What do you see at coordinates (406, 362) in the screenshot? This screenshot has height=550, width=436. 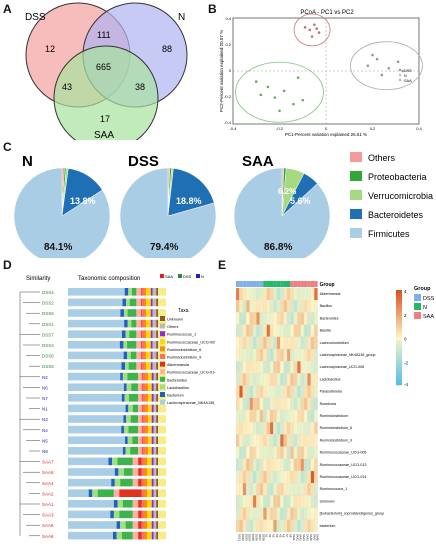 I see `scale-tick: -2` at bounding box center [406, 362].